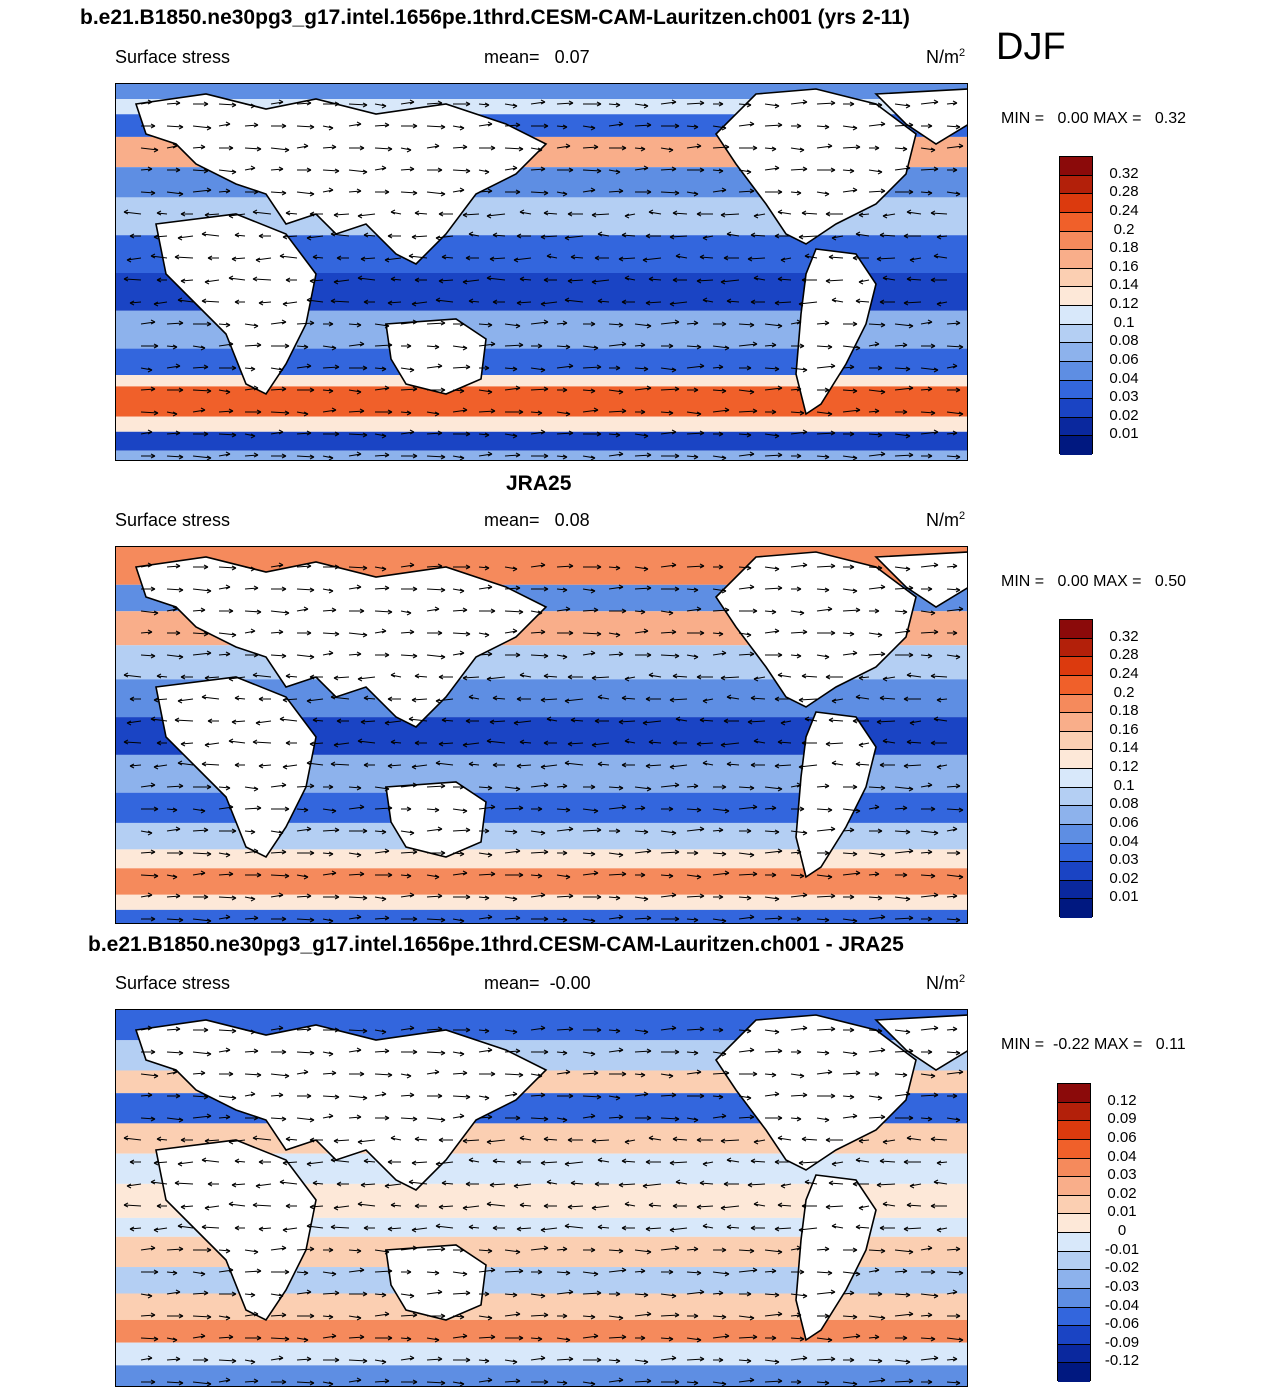 This screenshot has height=1396, width=1285. What do you see at coordinates (1122, 1230) in the screenshot?
I see `colorbar-label: 0` at bounding box center [1122, 1230].